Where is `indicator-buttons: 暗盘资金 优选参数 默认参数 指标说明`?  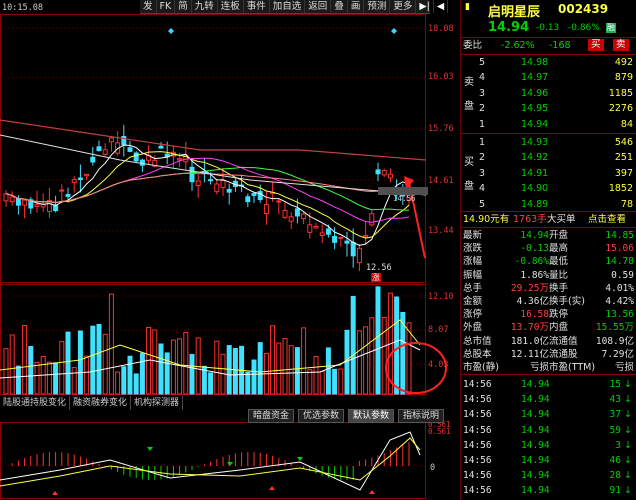
indicator-buttons: 暗盘资金 优选参数 默认参数 指标说明 is located at coordinates (348, 416).